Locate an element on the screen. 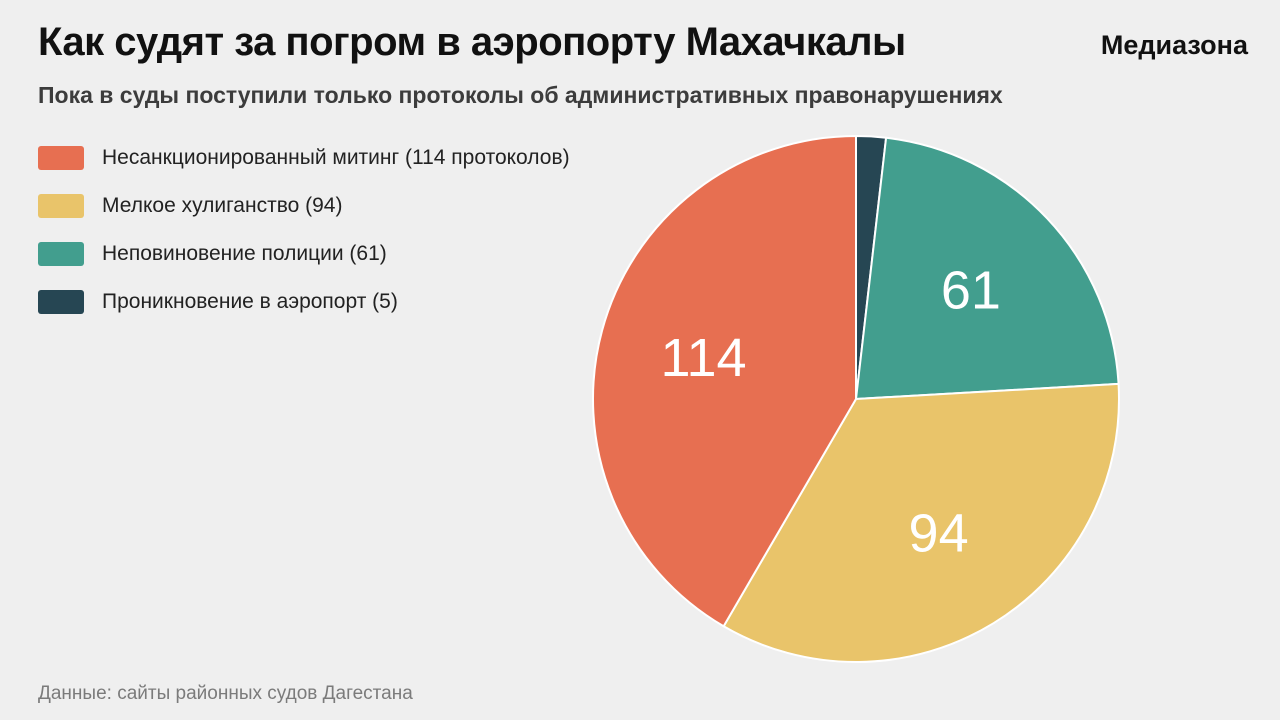  legend-label-disobedience: Неповиновение полиции (61) is located at coordinates (244, 253).